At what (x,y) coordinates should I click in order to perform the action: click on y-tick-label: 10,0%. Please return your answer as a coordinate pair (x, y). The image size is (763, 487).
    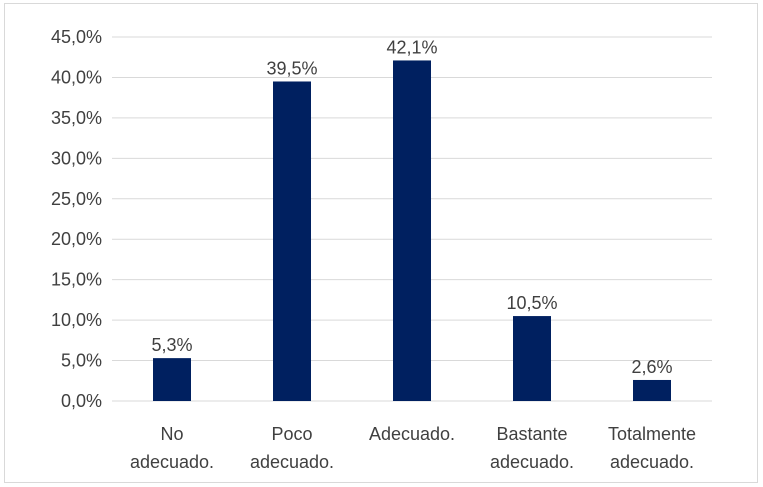
    Looking at the image, I should click on (76, 320).